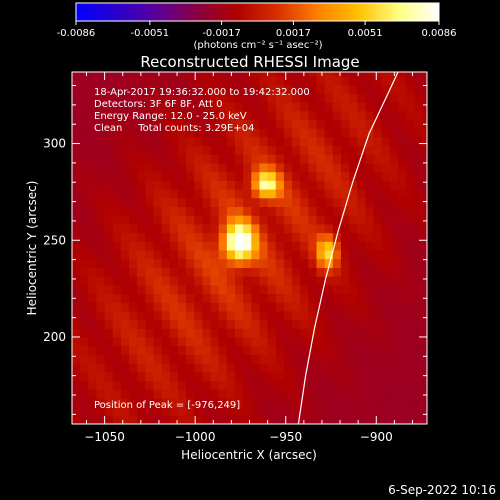  What do you see at coordinates (285, 437) in the screenshot?
I see `x-tick-label: −950` at bounding box center [285, 437].